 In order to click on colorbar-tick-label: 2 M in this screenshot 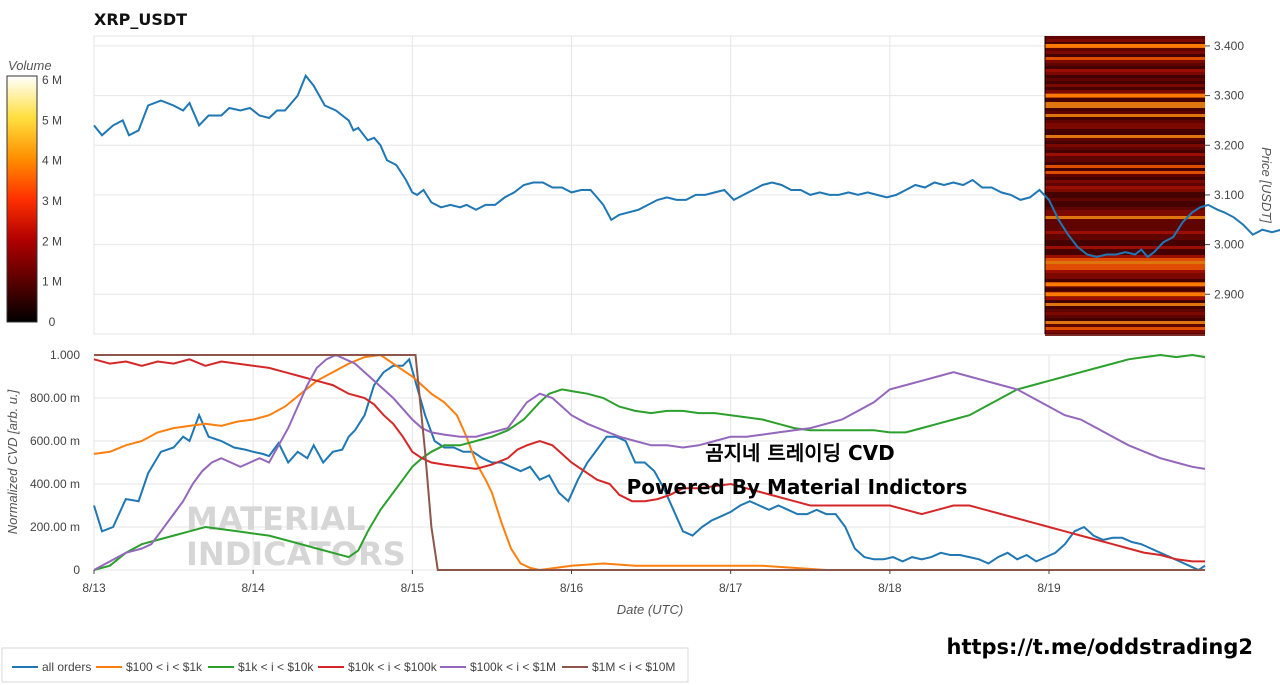, I will do `click(52, 241)`.